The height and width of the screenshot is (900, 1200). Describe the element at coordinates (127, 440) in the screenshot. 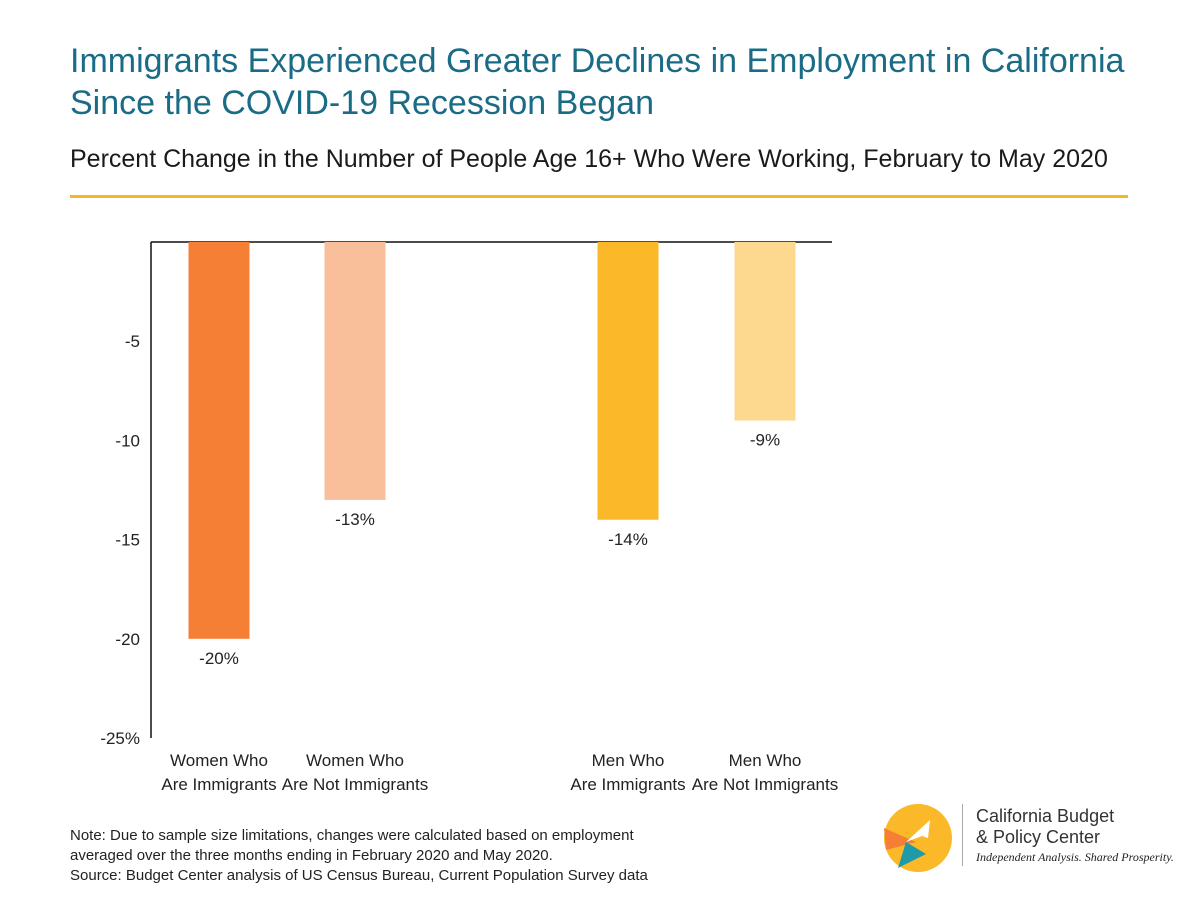

I see `y-tick-label: -10` at that location.